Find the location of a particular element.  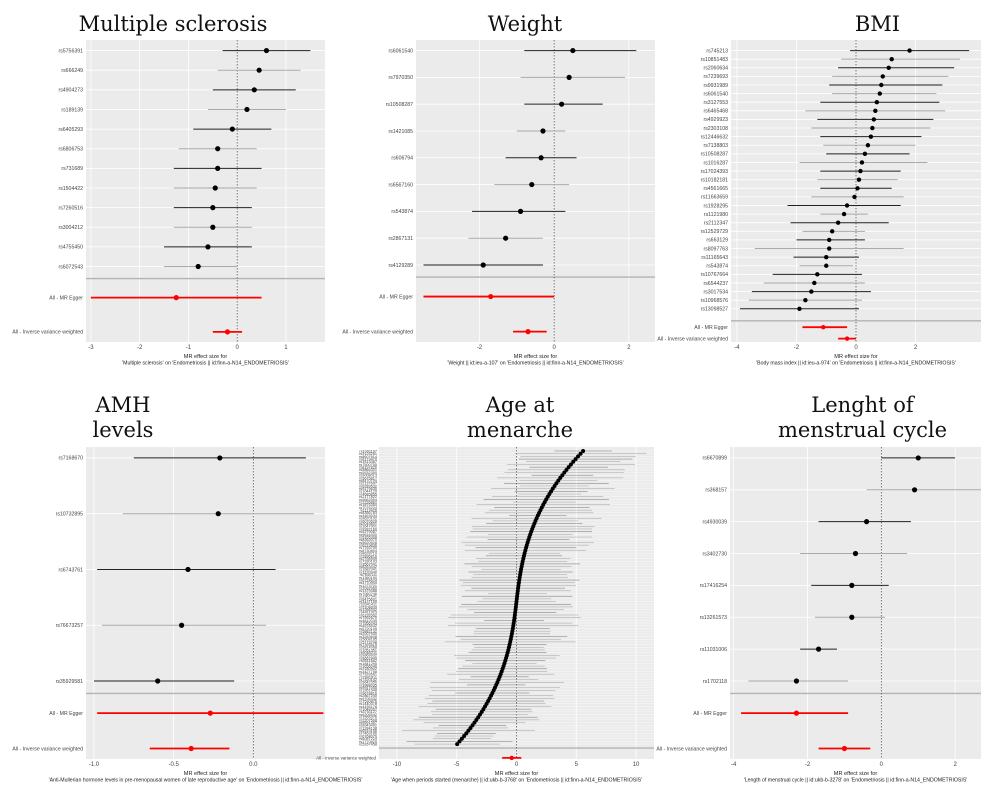

snp-label: rs9620102 is located at coordinates (368, 519).